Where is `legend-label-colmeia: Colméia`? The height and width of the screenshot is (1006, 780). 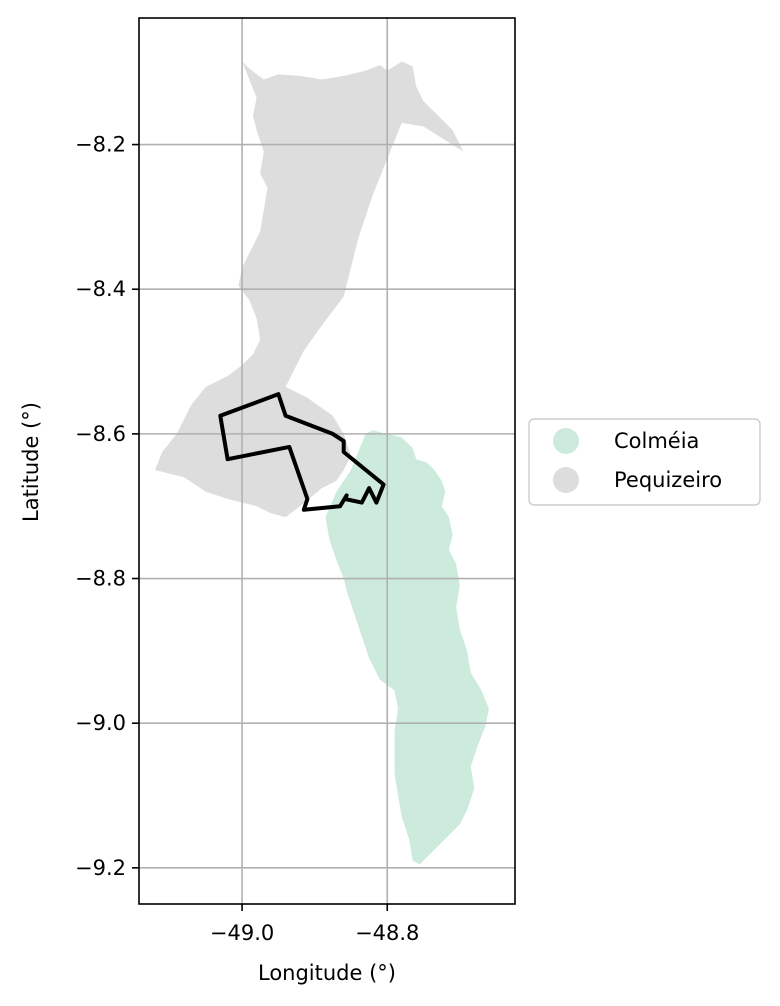
legend-label-colmeia: Colméia is located at coordinates (656, 441).